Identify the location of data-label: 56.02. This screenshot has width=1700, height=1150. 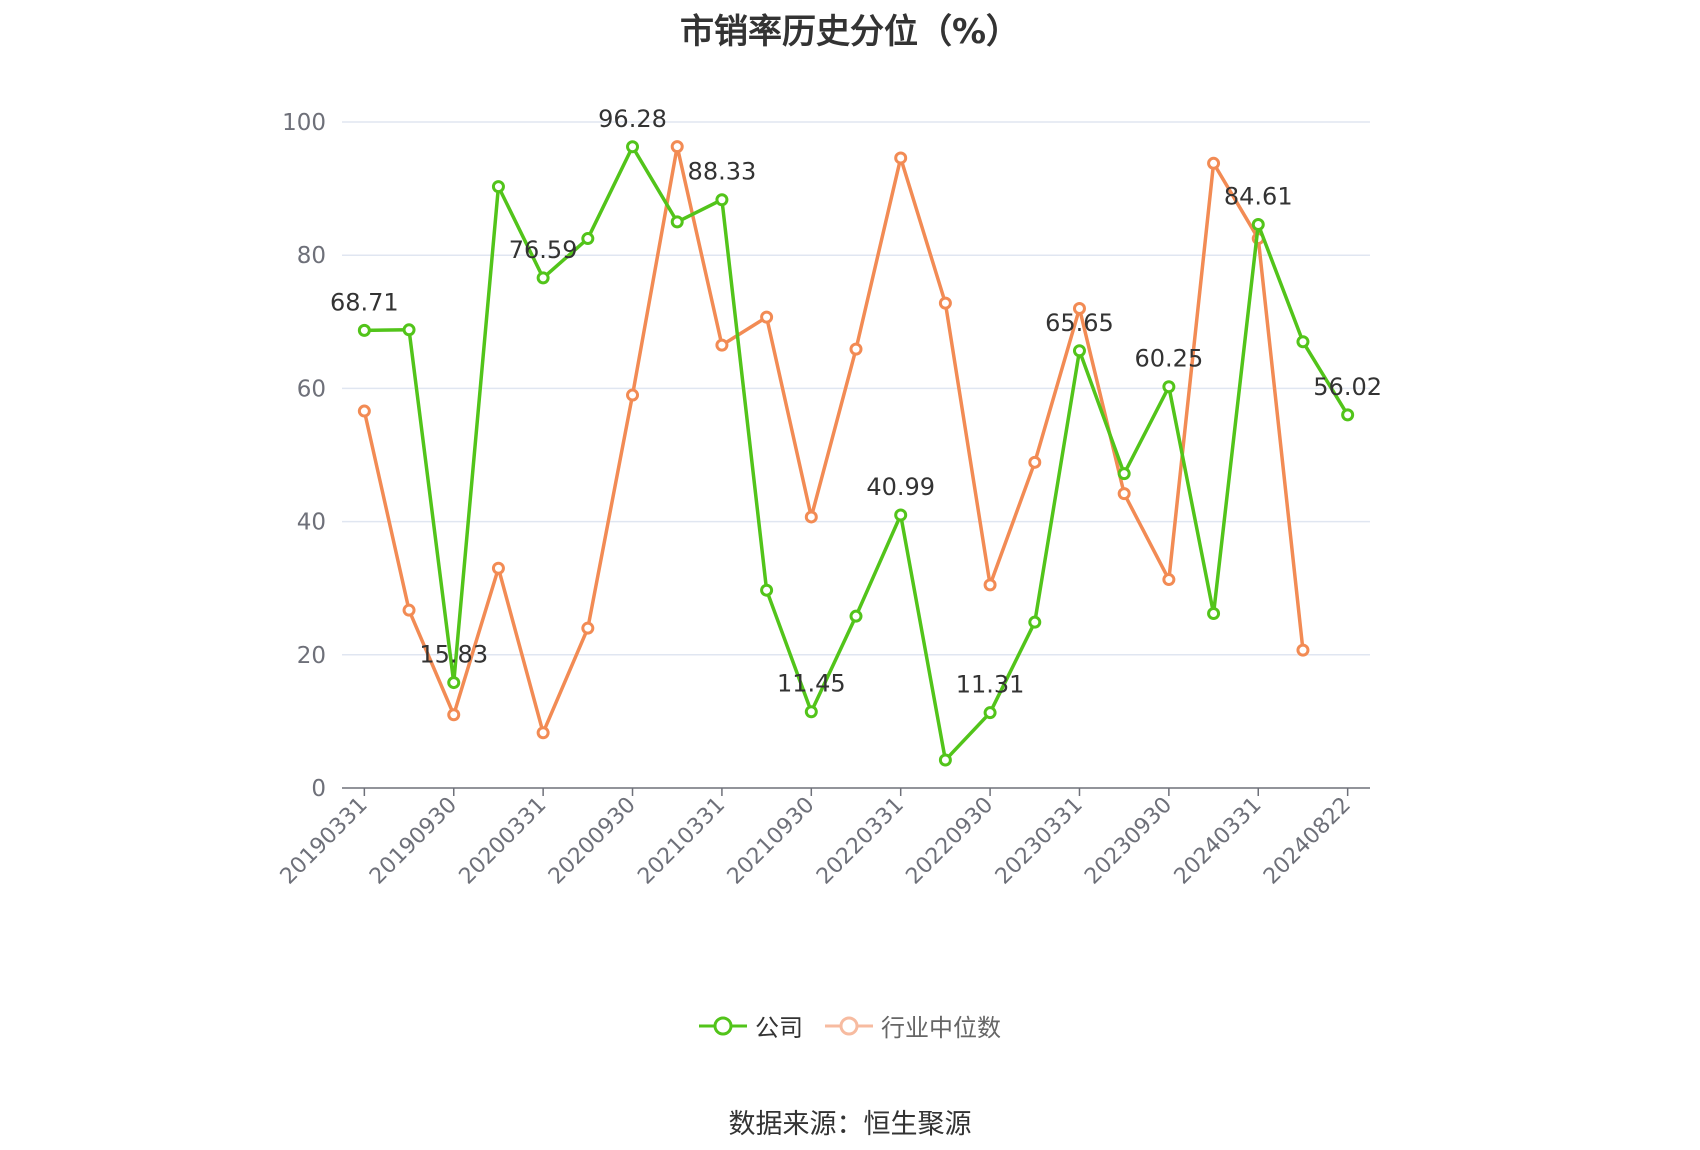
(1347, 387).